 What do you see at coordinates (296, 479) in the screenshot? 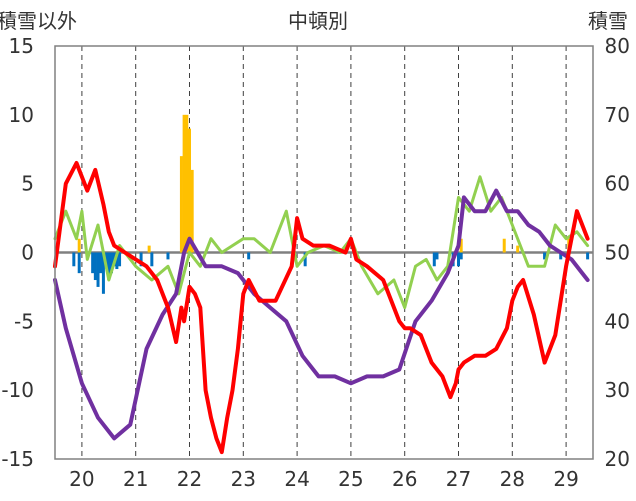
I see `x-tick-label: 24` at bounding box center [296, 479].